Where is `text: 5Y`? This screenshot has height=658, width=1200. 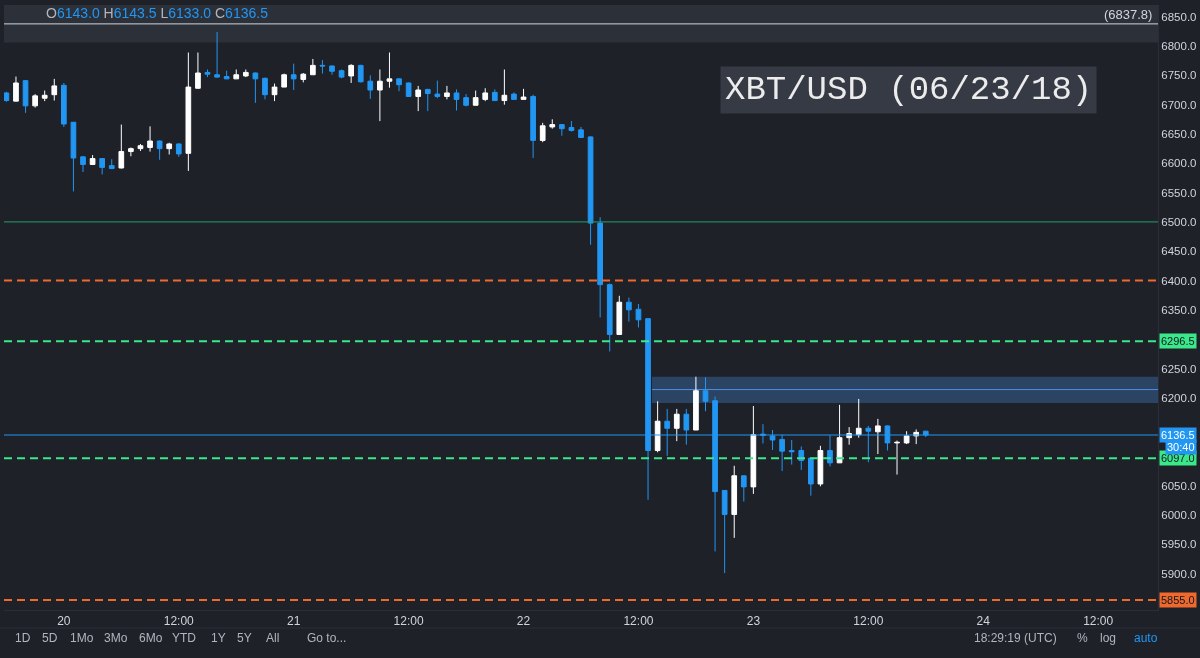 text: 5Y is located at coordinates (244, 638).